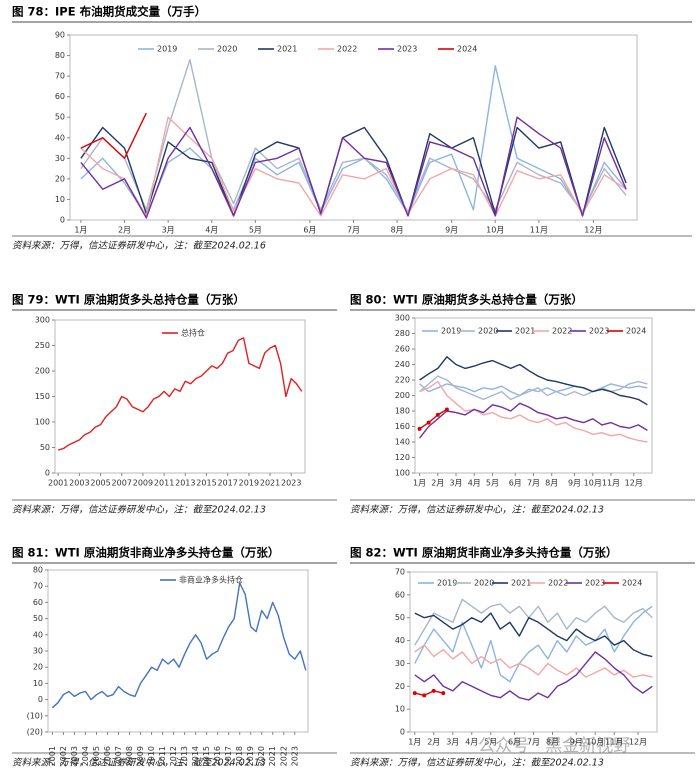 The image size is (700, 772). What do you see at coordinates (452, 742) in the screenshot?
I see `x-tick-label: 3月` at bounding box center [452, 742].